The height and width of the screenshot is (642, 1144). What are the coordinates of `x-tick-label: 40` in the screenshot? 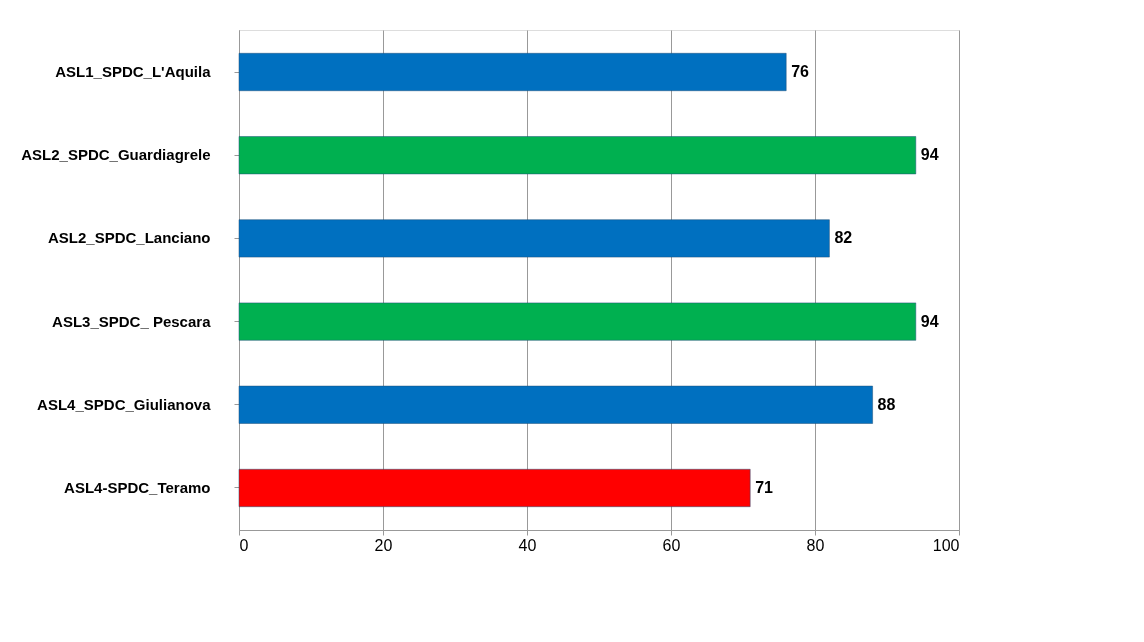 It's located at (527, 545).